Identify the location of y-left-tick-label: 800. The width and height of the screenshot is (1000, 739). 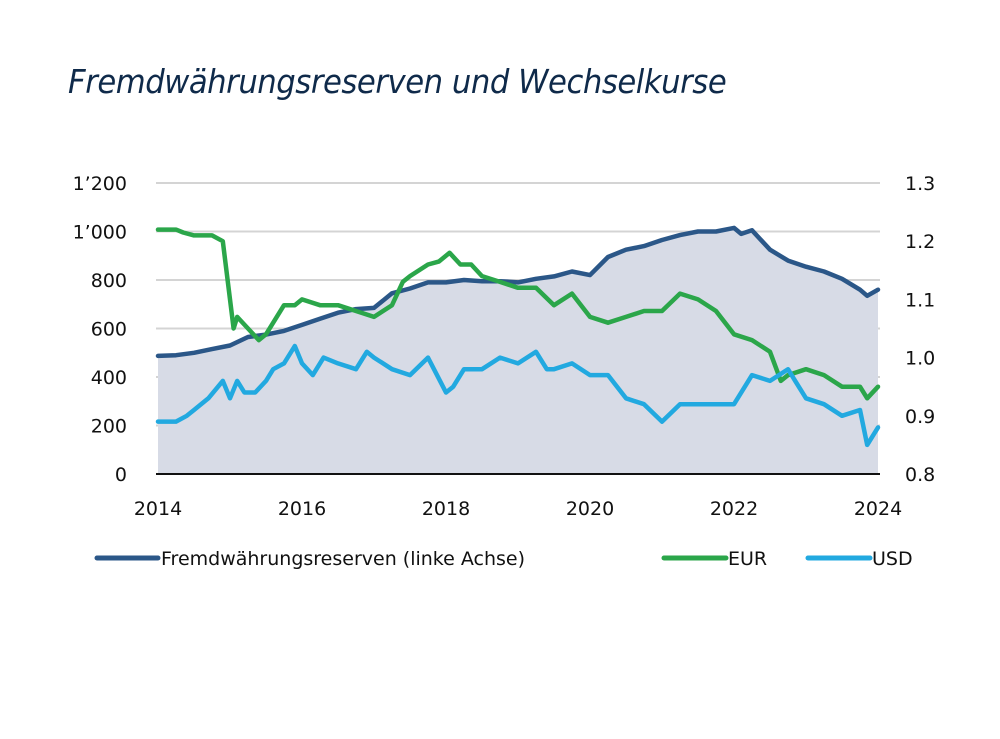
(109, 281).